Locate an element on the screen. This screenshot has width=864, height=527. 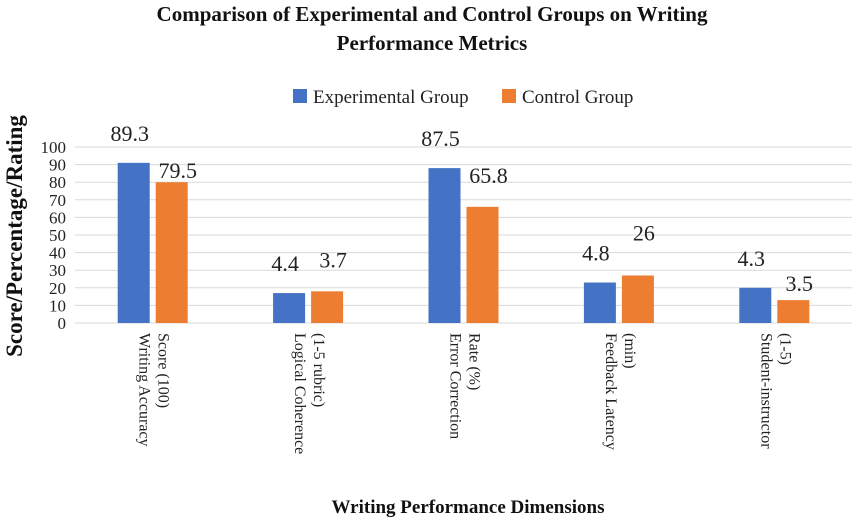
legend-swatch-control is located at coordinates (509, 96).